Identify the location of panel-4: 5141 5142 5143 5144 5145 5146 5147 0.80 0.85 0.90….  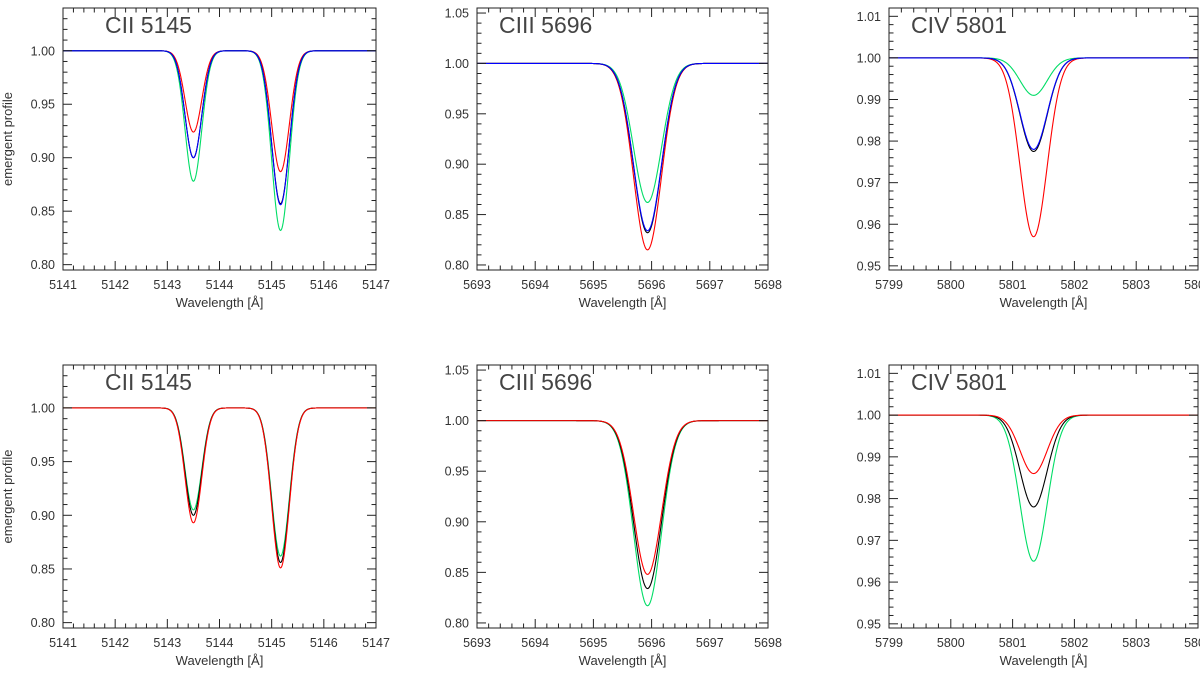
(195, 516).